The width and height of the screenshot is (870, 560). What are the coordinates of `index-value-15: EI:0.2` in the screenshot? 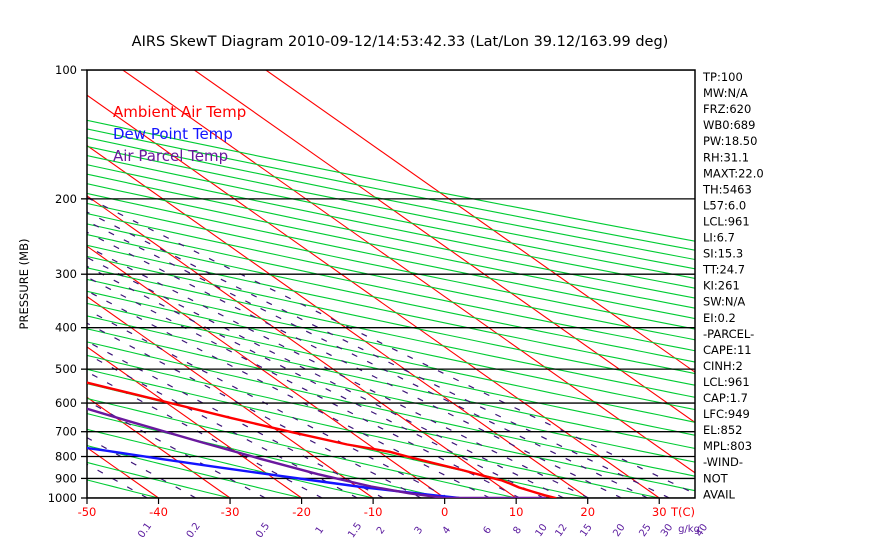 It's located at (719, 318).